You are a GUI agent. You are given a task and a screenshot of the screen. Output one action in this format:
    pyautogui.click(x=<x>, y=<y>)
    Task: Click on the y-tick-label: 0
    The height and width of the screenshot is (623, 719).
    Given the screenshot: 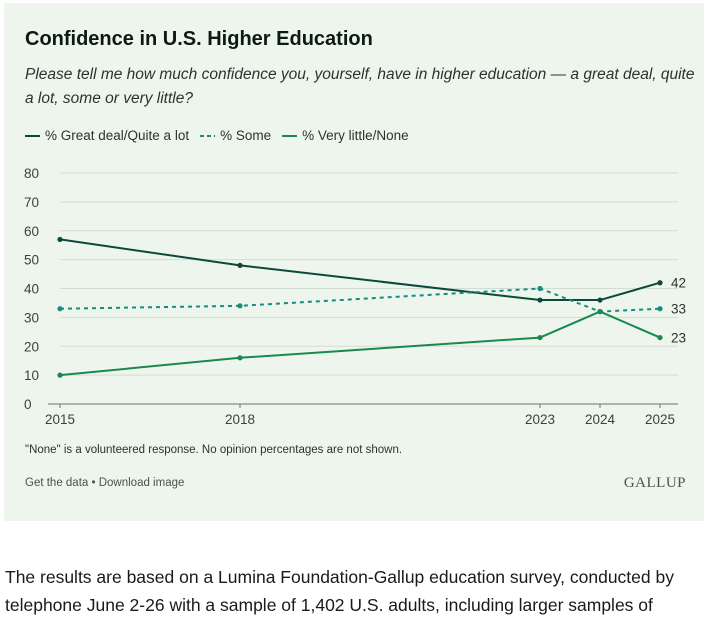 What is the action you would take?
    pyautogui.click(x=28, y=404)
    